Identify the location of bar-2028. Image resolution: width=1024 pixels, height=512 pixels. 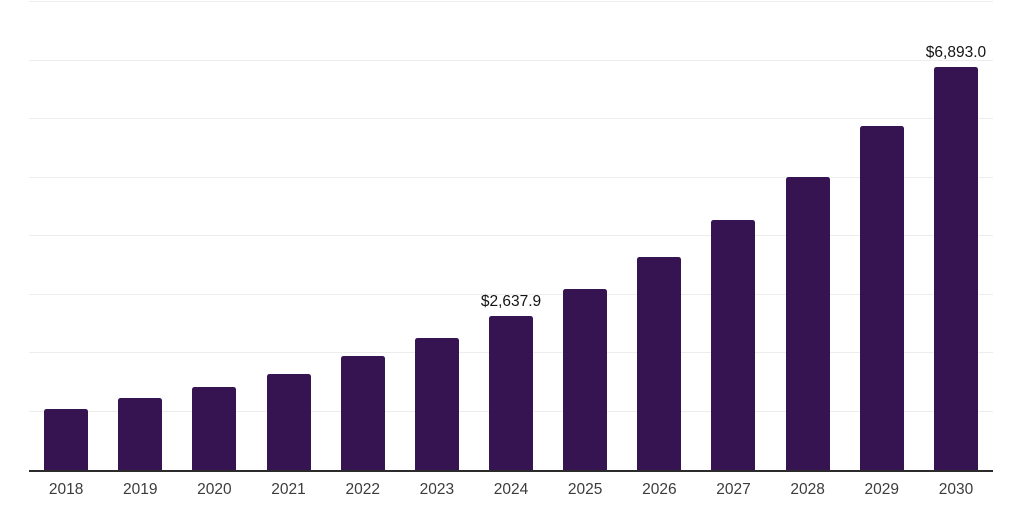
(807, 323).